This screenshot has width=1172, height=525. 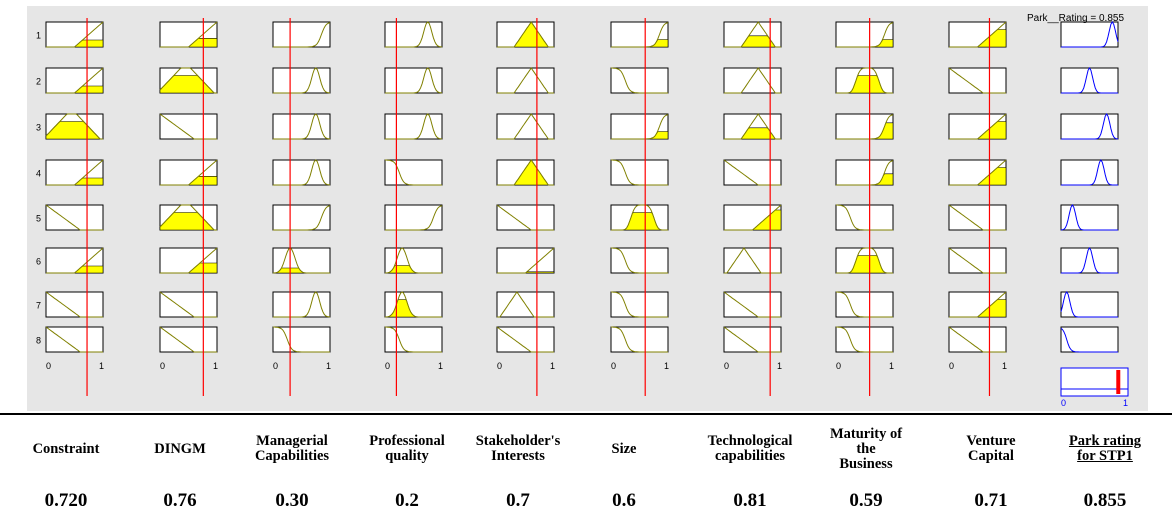 What do you see at coordinates (407, 500) in the screenshot?
I see `input-value: 0.2` at bounding box center [407, 500].